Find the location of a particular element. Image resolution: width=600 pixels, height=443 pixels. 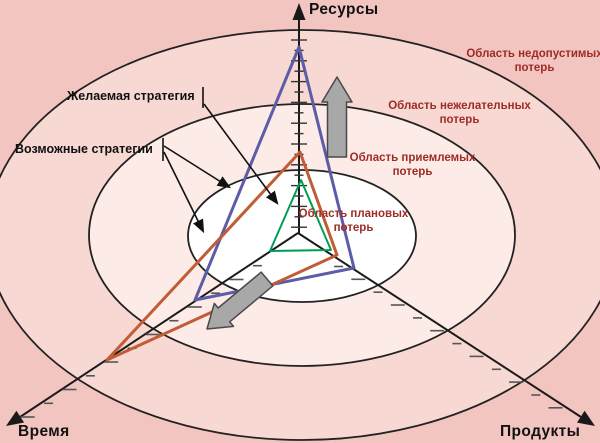

label-leader-arrows is located at coordinates (220, 160).